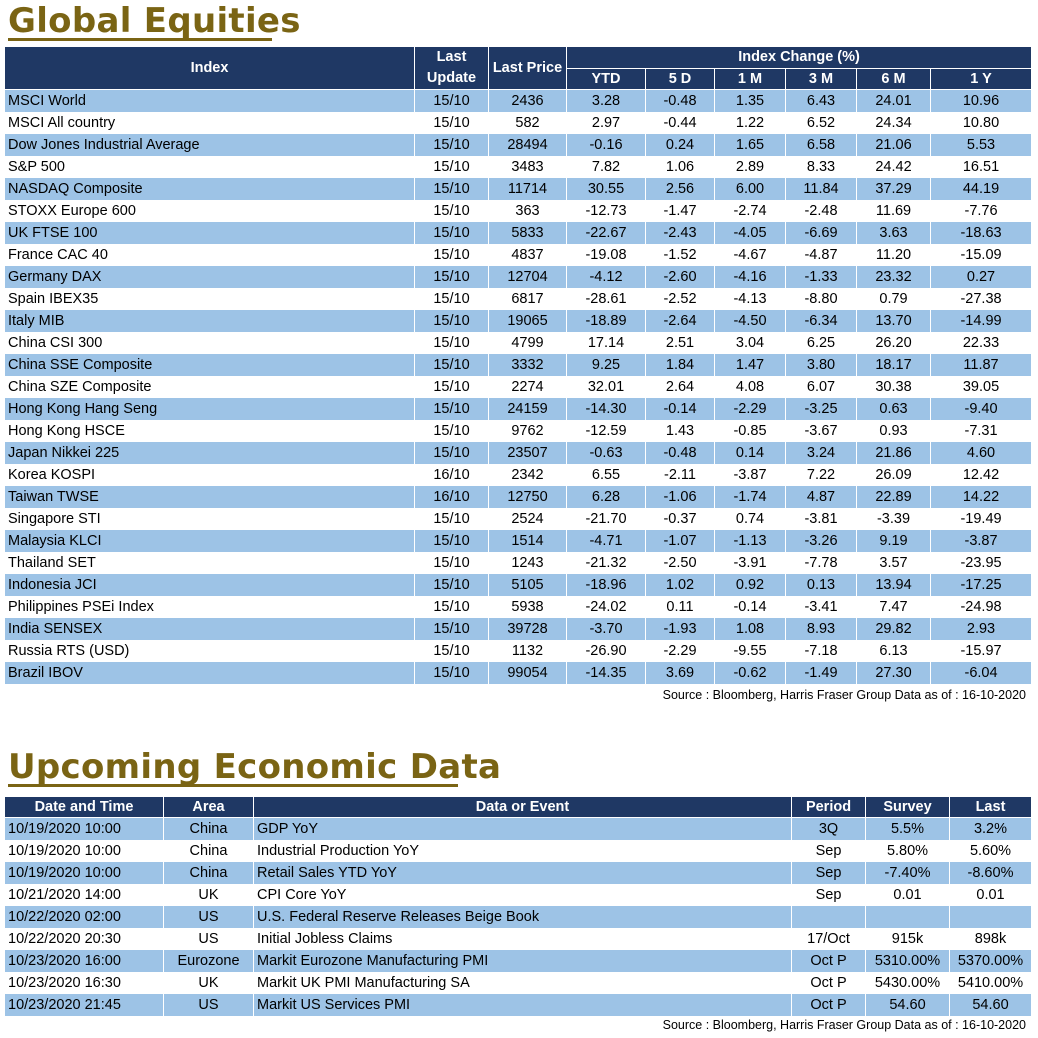 The image size is (1038, 1038). What do you see at coordinates (907, 828) in the screenshot?
I see `survey-cell: 5.5%` at bounding box center [907, 828].